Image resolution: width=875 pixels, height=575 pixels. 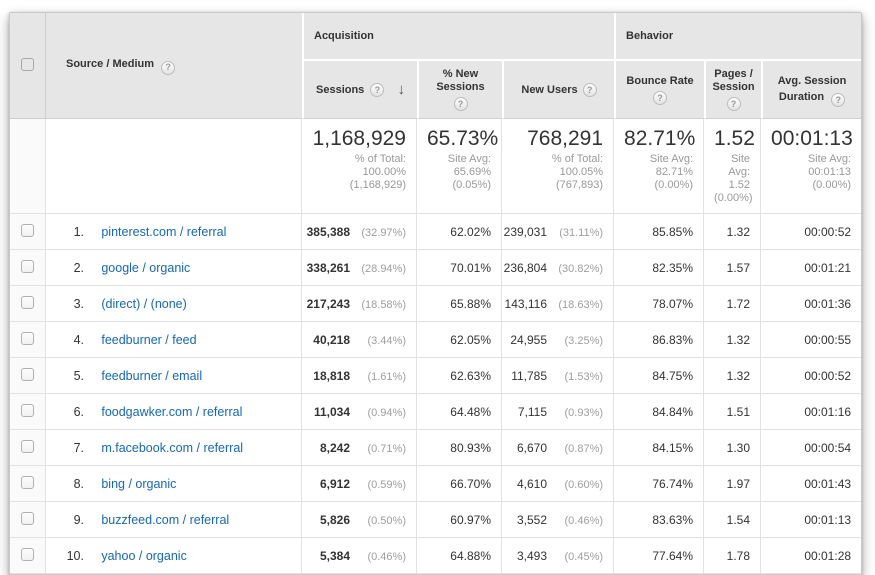 What do you see at coordinates (558, 340) in the screenshot?
I see `new-users-cell: 24,955 (3.25%)` at bounding box center [558, 340].